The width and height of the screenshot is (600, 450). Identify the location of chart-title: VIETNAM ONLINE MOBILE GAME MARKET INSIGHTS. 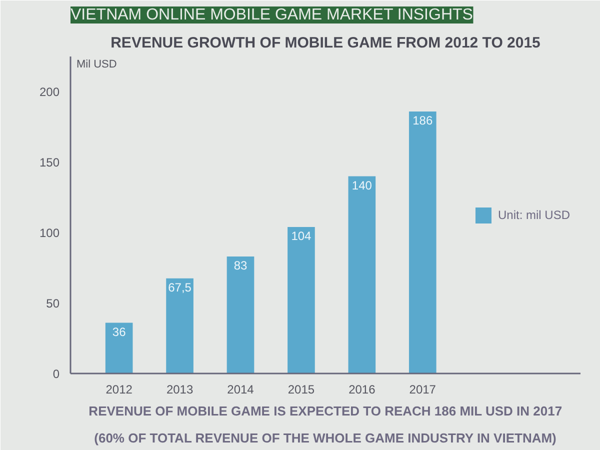
(271, 15).